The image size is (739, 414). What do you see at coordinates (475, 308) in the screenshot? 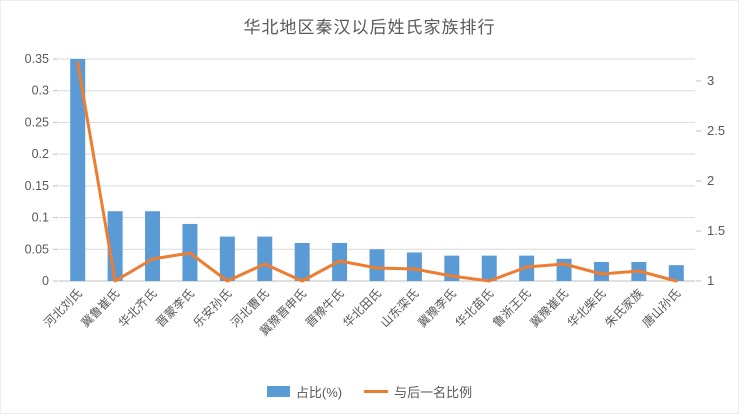
I see `x-axis-label: 华北苗氏` at bounding box center [475, 308].